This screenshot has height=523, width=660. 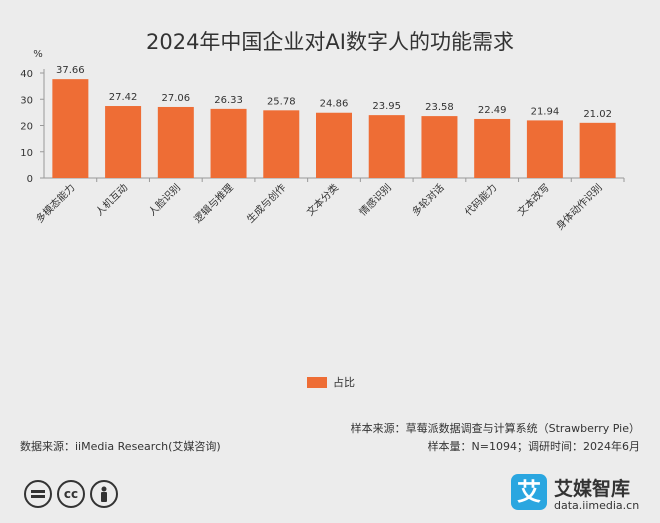 What do you see at coordinates (38, 494) in the screenshot?
I see `equals-icon` at bounding box center [38, 494].